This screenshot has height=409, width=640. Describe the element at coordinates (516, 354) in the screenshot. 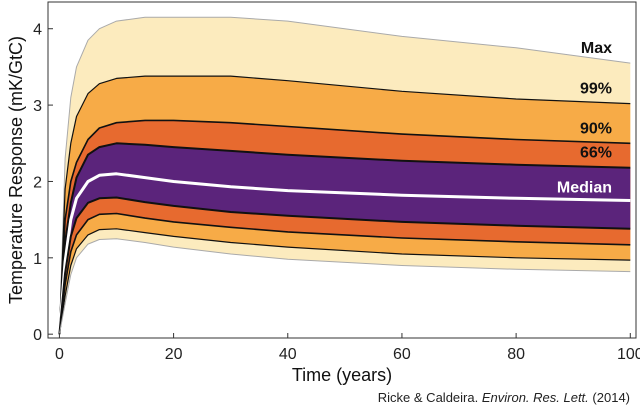

I see `x-tick-label: 80` at that location.